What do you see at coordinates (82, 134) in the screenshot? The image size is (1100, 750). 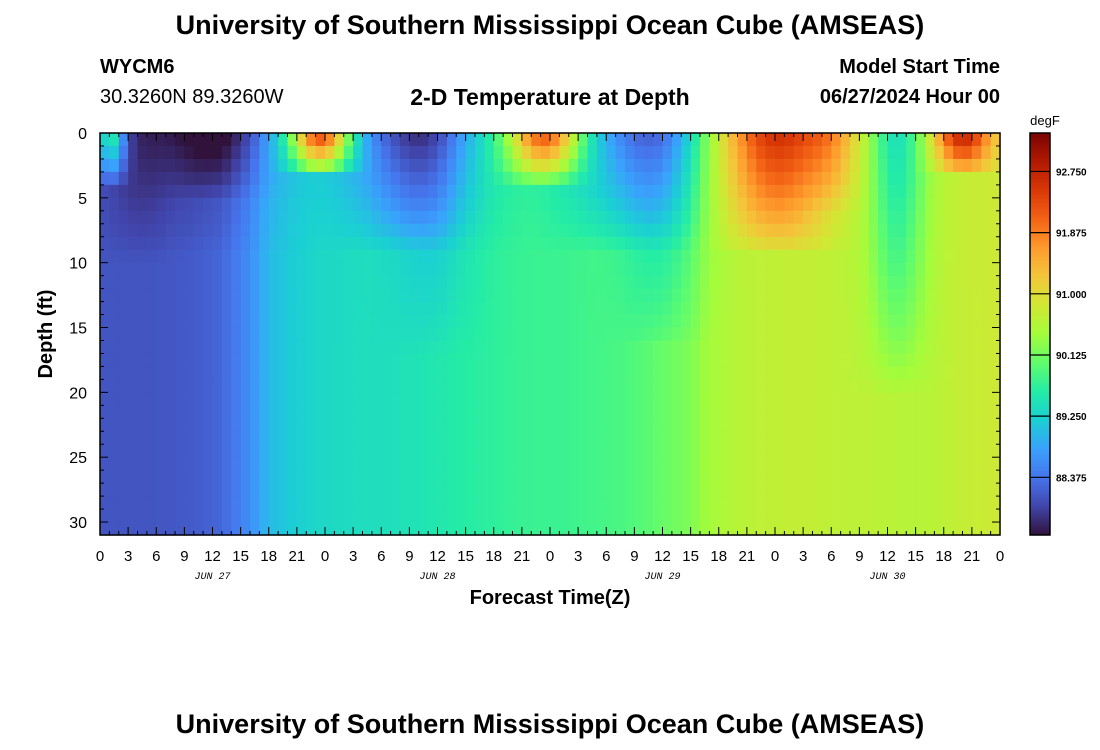 I see `y-tick-label: 0` at bounding box center [82, 134].